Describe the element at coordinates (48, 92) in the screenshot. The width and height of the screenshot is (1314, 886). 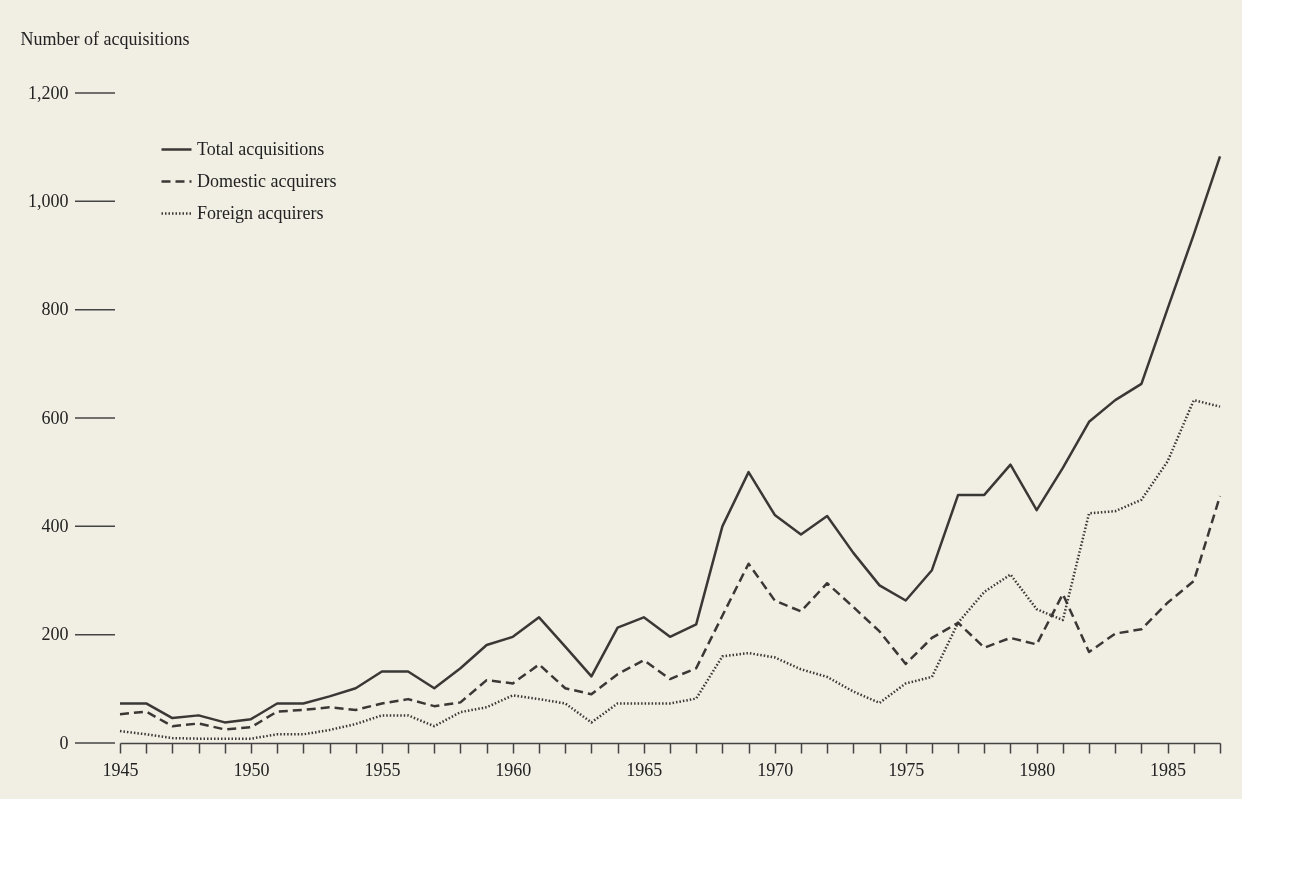
I see `y-tick-label: 1,200` at that location.